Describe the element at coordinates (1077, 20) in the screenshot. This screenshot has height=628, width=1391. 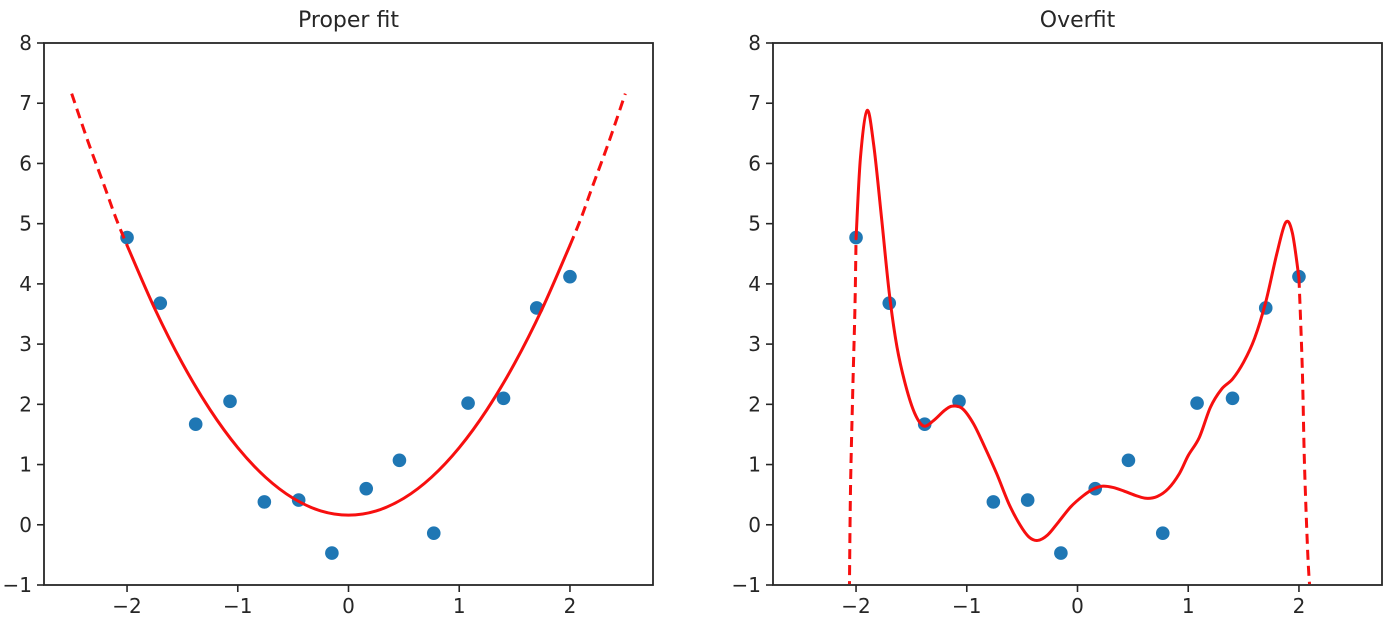
I see `plot-title-overfit: Overfit` at that location.